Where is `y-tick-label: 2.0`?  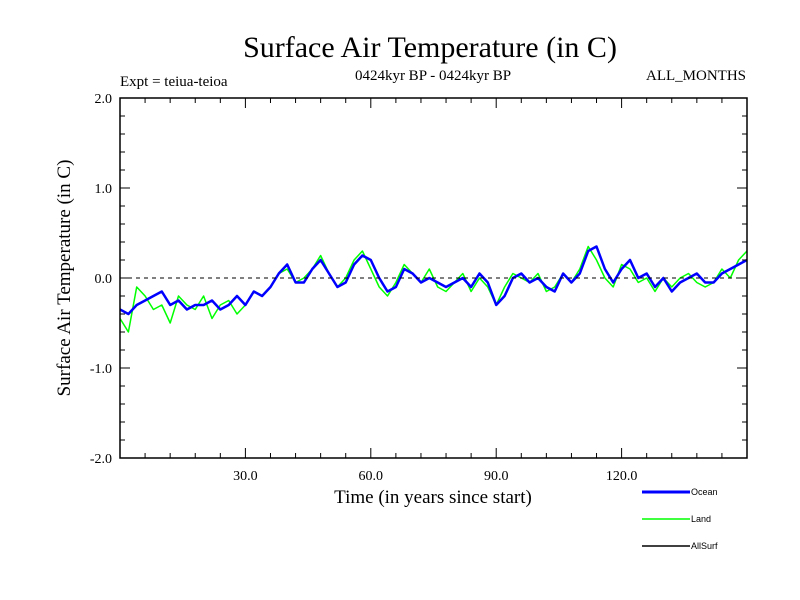 y-tick-label: 2.0 is located at coordinates (104, 99).